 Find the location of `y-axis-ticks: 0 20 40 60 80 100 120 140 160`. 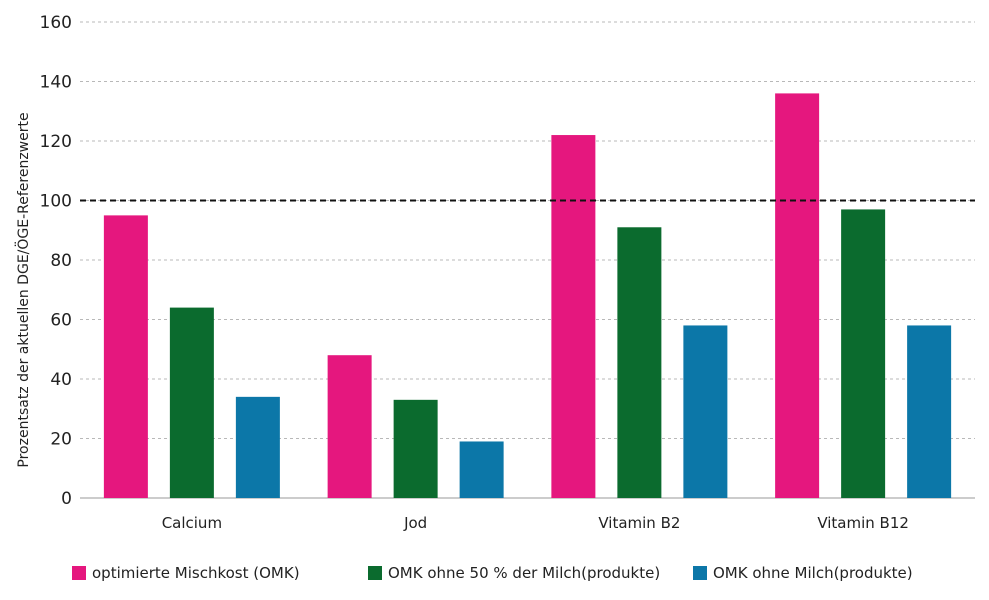

y-axis-ticks: 0 20 40 60 80 100 120 140 160 is located at coordinates (56, 261).